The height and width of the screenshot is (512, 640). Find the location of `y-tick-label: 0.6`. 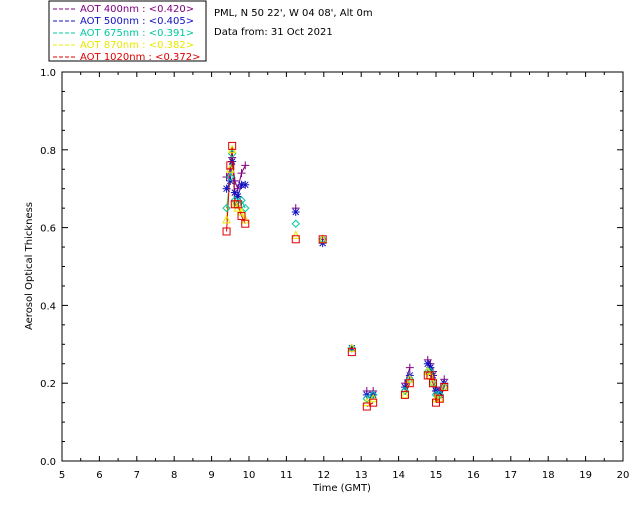

y-tick-label: 0.6 is located at coordinates (48, 229).